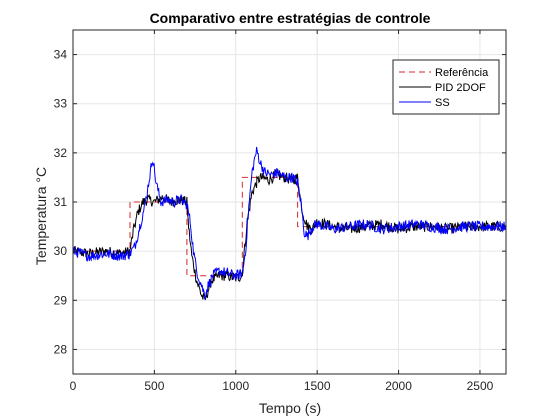 This screenshot has width=560, height=420. What do you see at coordinates (317, 386) in the screenshot?
I see `x-tick-label: 1500` at bounding box center [317, 386].